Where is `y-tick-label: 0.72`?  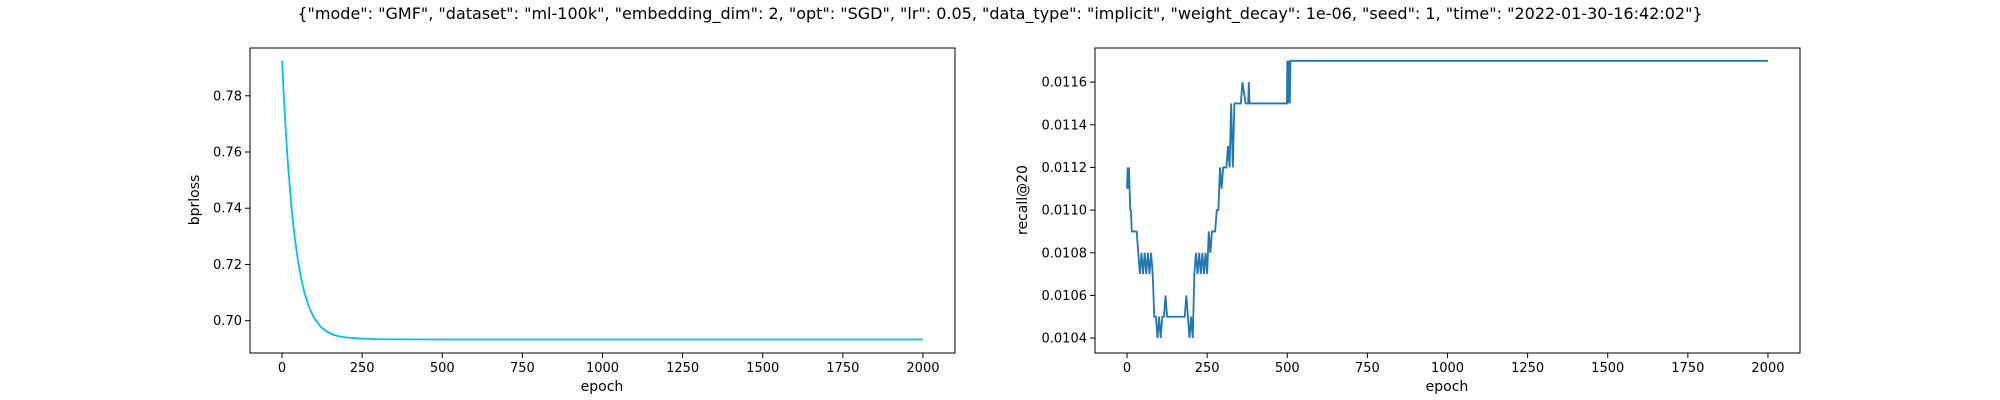 y-tick-label: 0.72 is located at coordinates (227, 265).